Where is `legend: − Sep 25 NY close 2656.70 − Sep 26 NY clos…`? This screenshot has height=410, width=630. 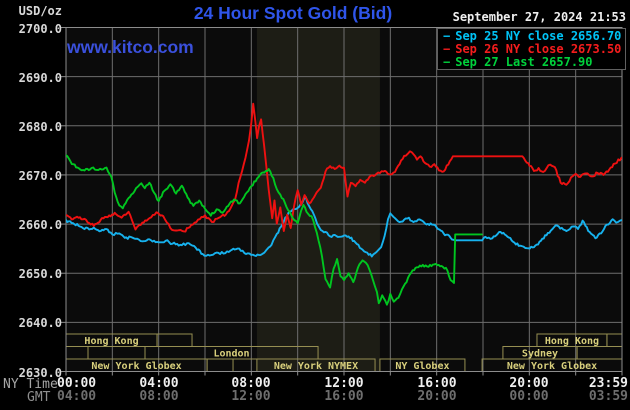 legend: − Sep 25 NY close 2656.70 − Sep 26 NY clos… is located at coordinates (531, 49).